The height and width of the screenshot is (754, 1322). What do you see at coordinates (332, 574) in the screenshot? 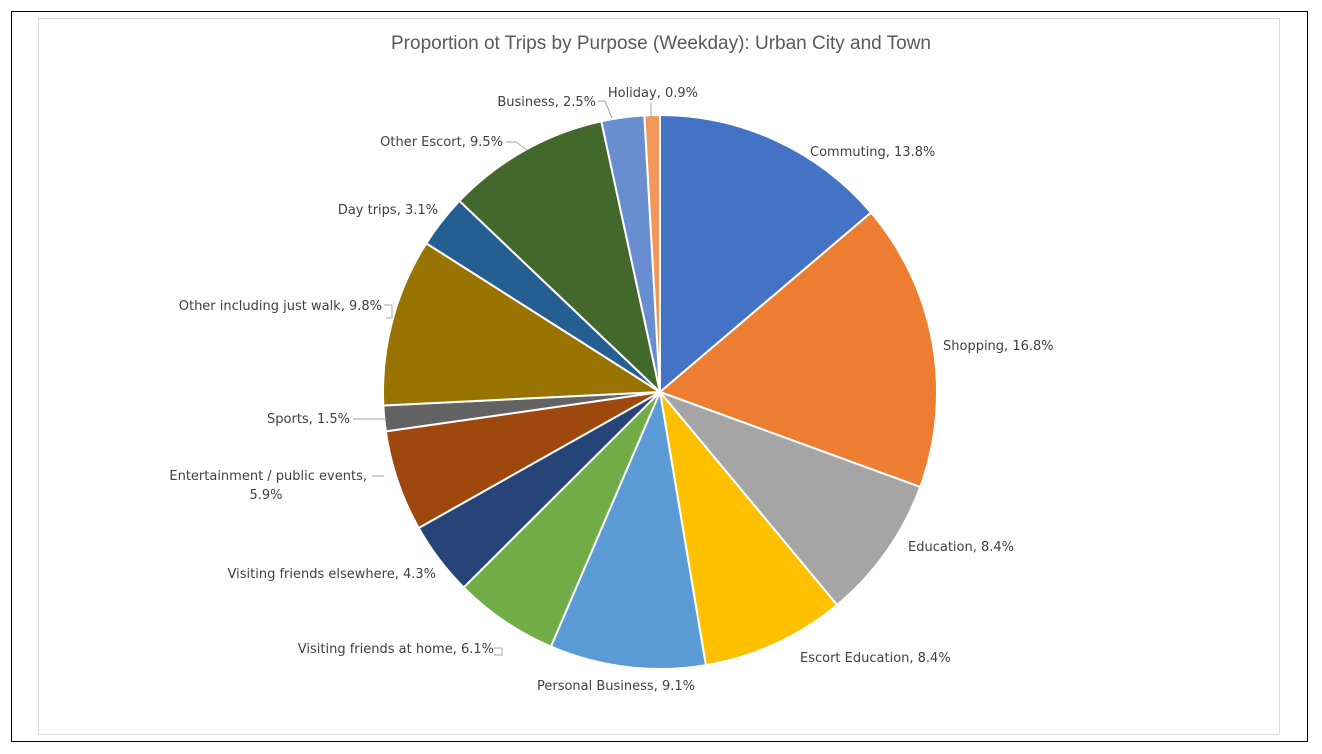
I see `slice-label: Visiting friends elsewhere, 4.3%` at bounding box center [332, 574].